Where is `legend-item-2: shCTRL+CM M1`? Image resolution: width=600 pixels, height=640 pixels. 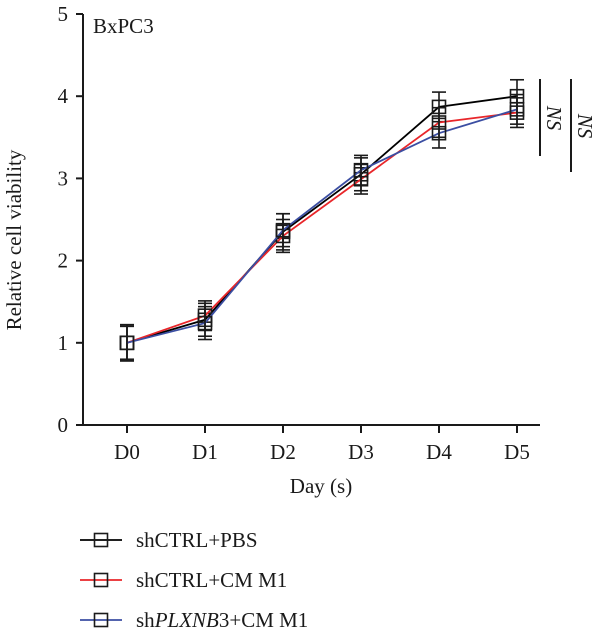 legend-item-2: shCTRL+CM M1 is located at coordinates (183, 580).